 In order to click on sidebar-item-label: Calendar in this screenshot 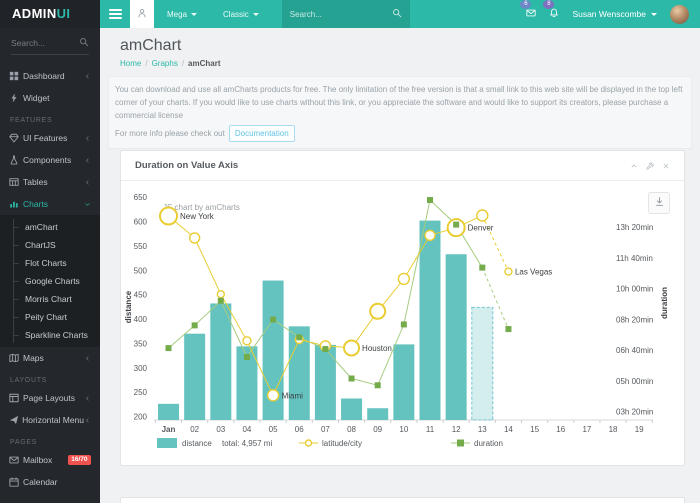, I will do `click(40, 482)`.